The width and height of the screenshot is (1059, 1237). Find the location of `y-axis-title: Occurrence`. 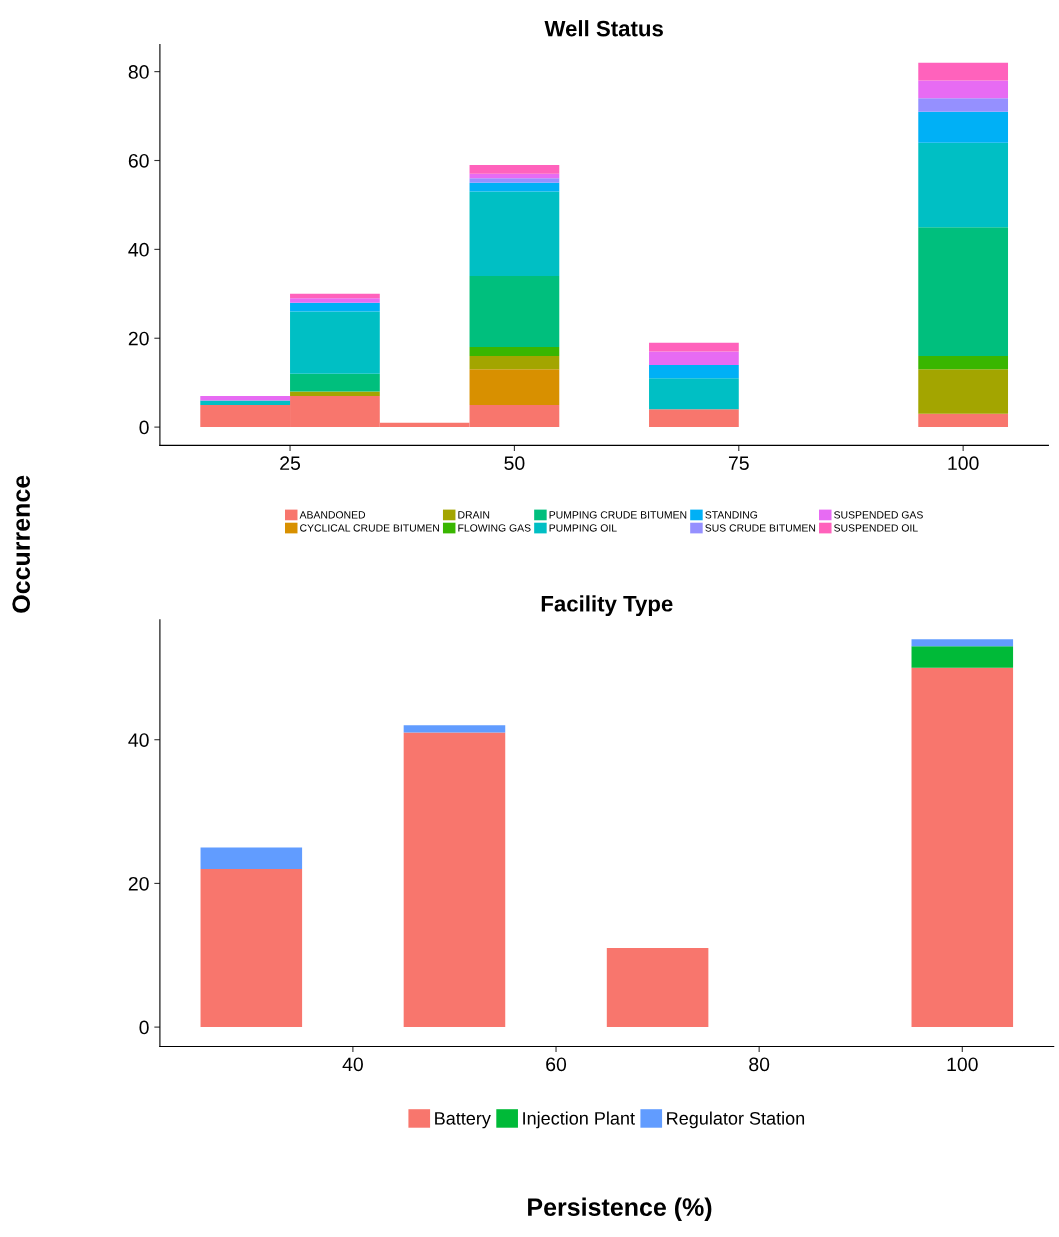

y-axis-title: Occurrence is located at coordinates (21, 544).